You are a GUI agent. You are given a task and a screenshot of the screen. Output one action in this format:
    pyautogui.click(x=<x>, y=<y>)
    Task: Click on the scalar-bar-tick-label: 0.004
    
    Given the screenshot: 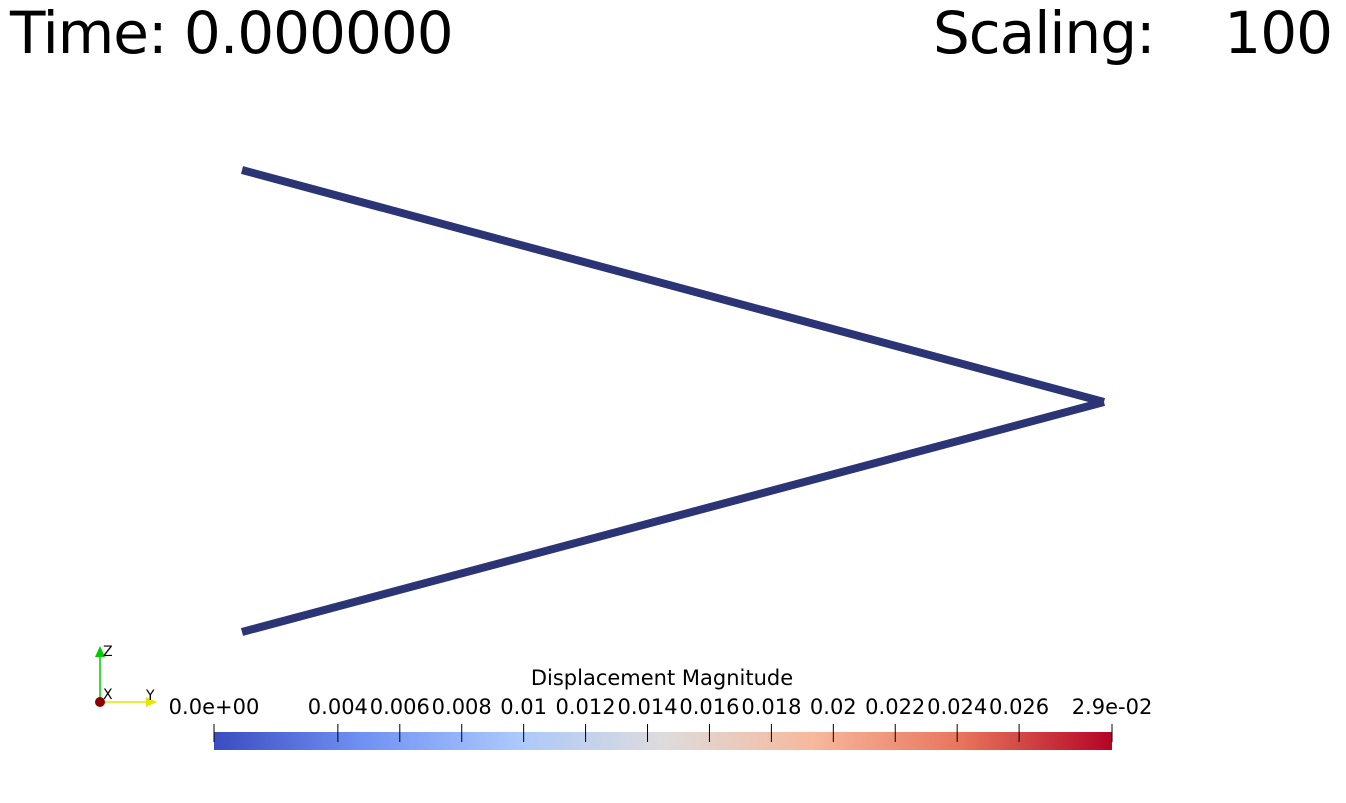 What is the action you would take?
    pyautogui.click(x=338, y=707)
    